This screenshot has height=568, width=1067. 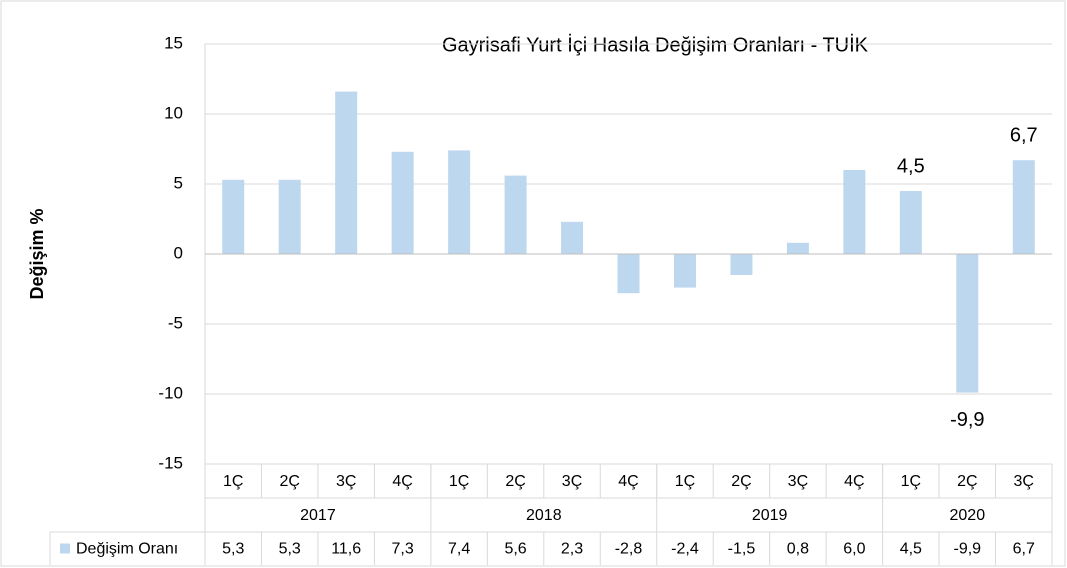 I want to click on table-value: -2,8, so click(x=629, y=549).